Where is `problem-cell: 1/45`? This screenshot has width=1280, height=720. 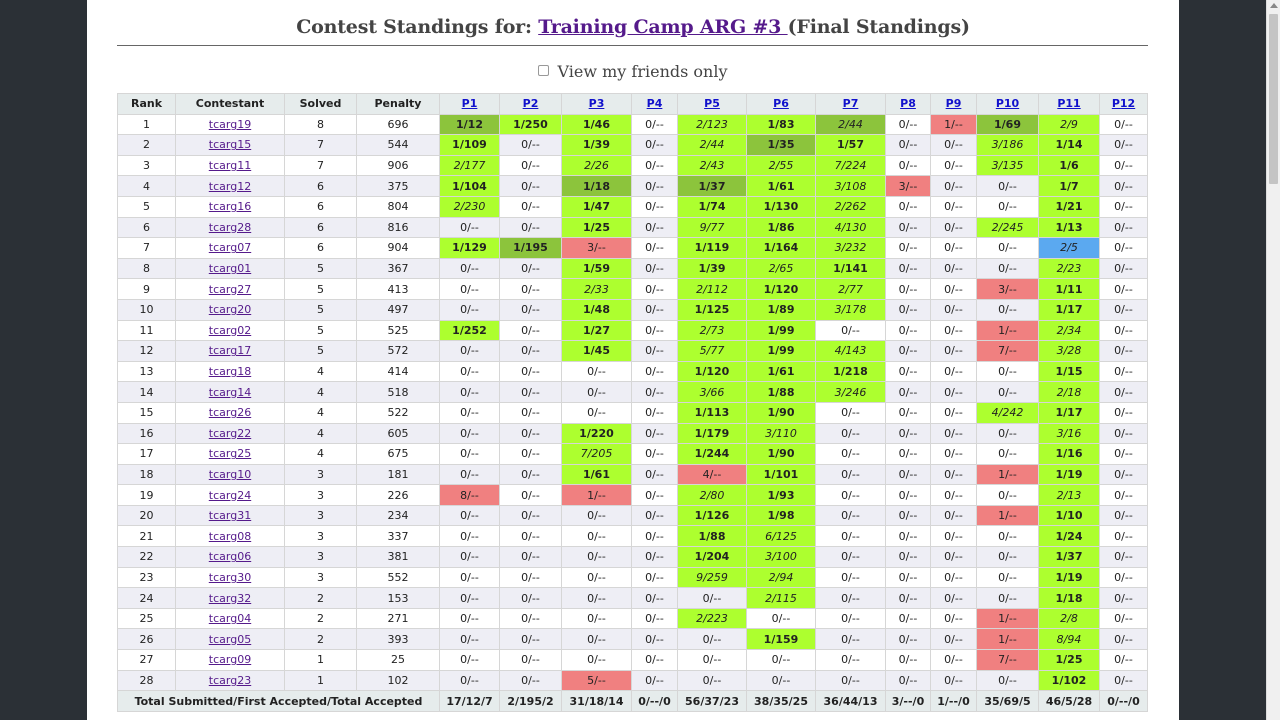
problem-cell: 1/45 is located at coordinates (596, 351).